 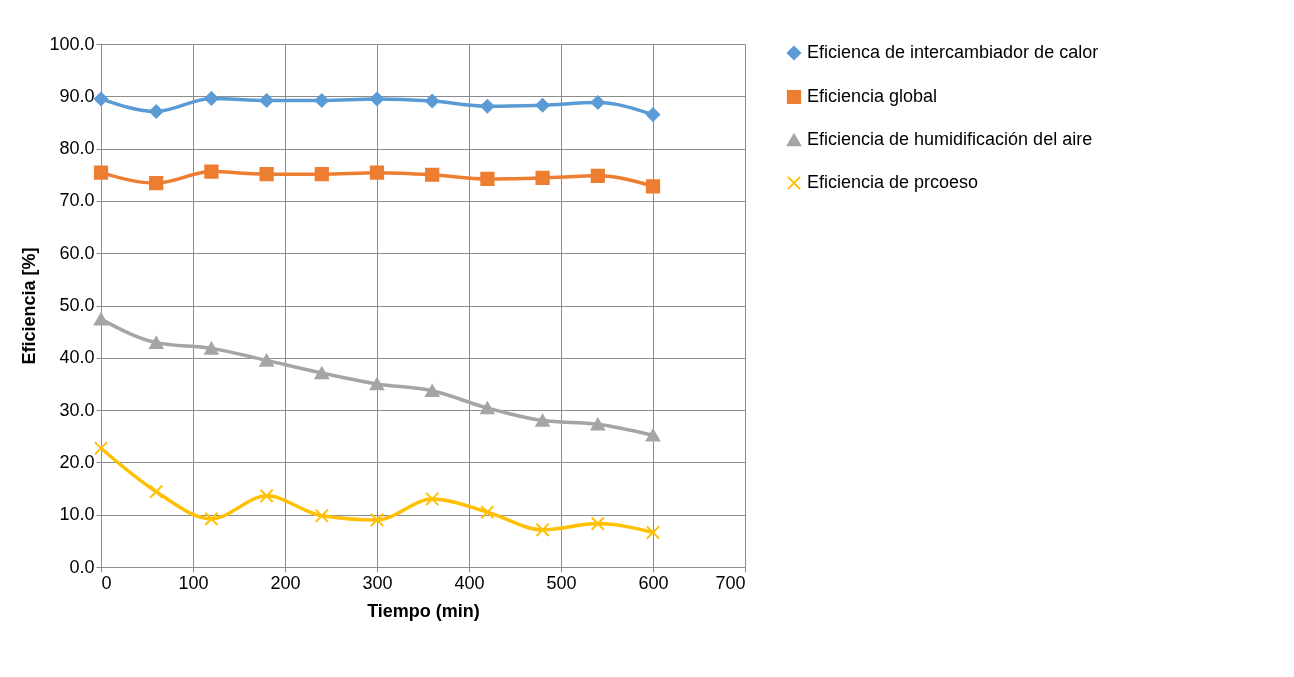 I want to click on y-tick-label: 80.0, so click(x=77, y=148).